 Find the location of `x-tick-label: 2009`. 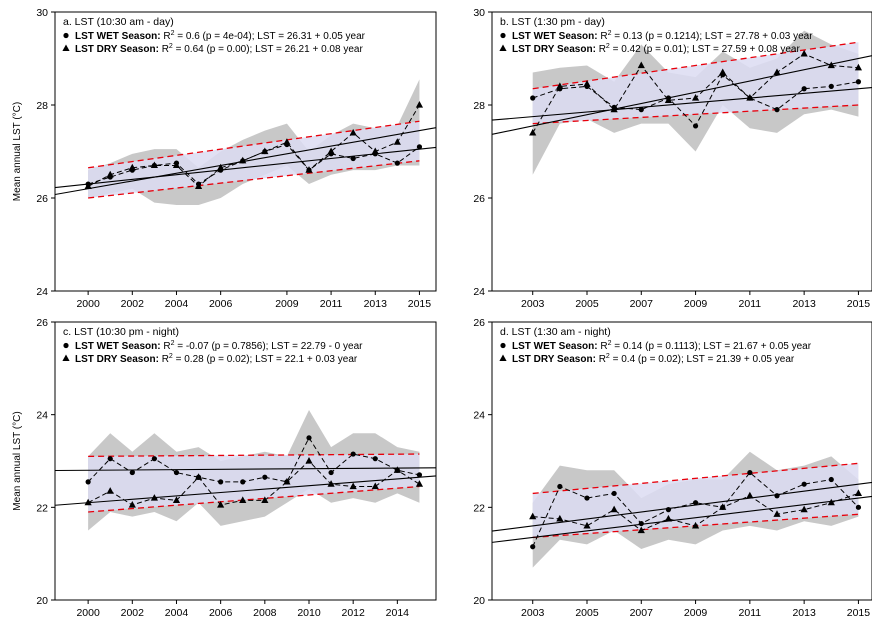

x-tick-label: 2009 is located at coordinates (696, 304).